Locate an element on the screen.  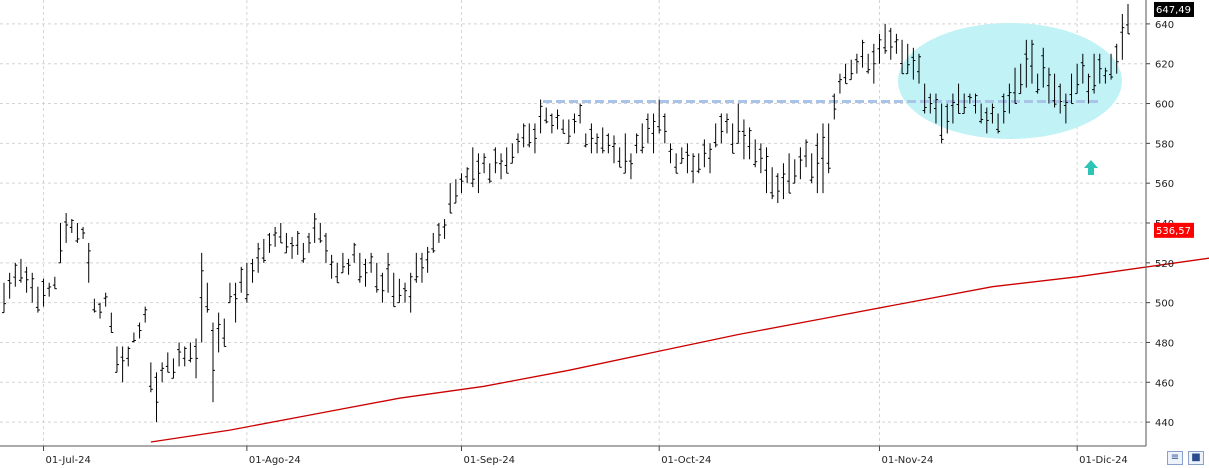
up-arrow-icon is located at coordinates (1091, 167).